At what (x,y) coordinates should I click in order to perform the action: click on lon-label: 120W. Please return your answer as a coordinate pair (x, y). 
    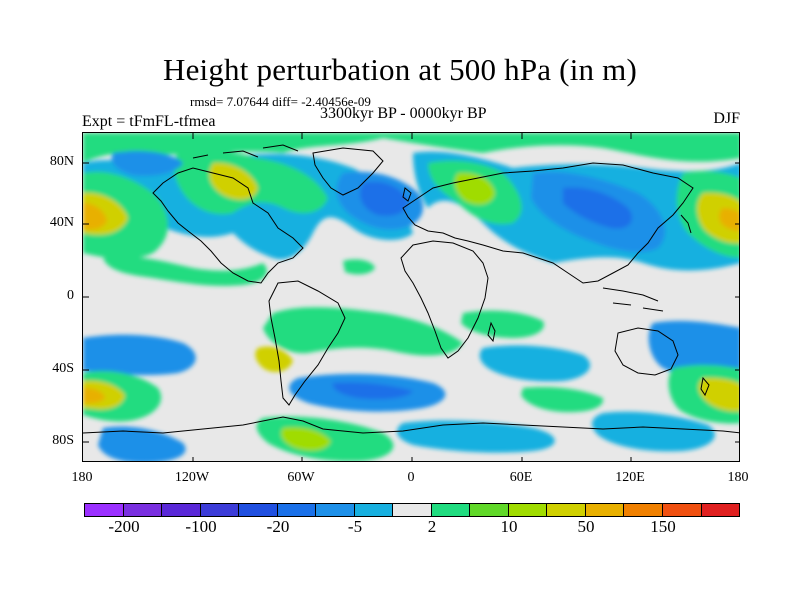
    Looking at the image, I should click on (192, 477).